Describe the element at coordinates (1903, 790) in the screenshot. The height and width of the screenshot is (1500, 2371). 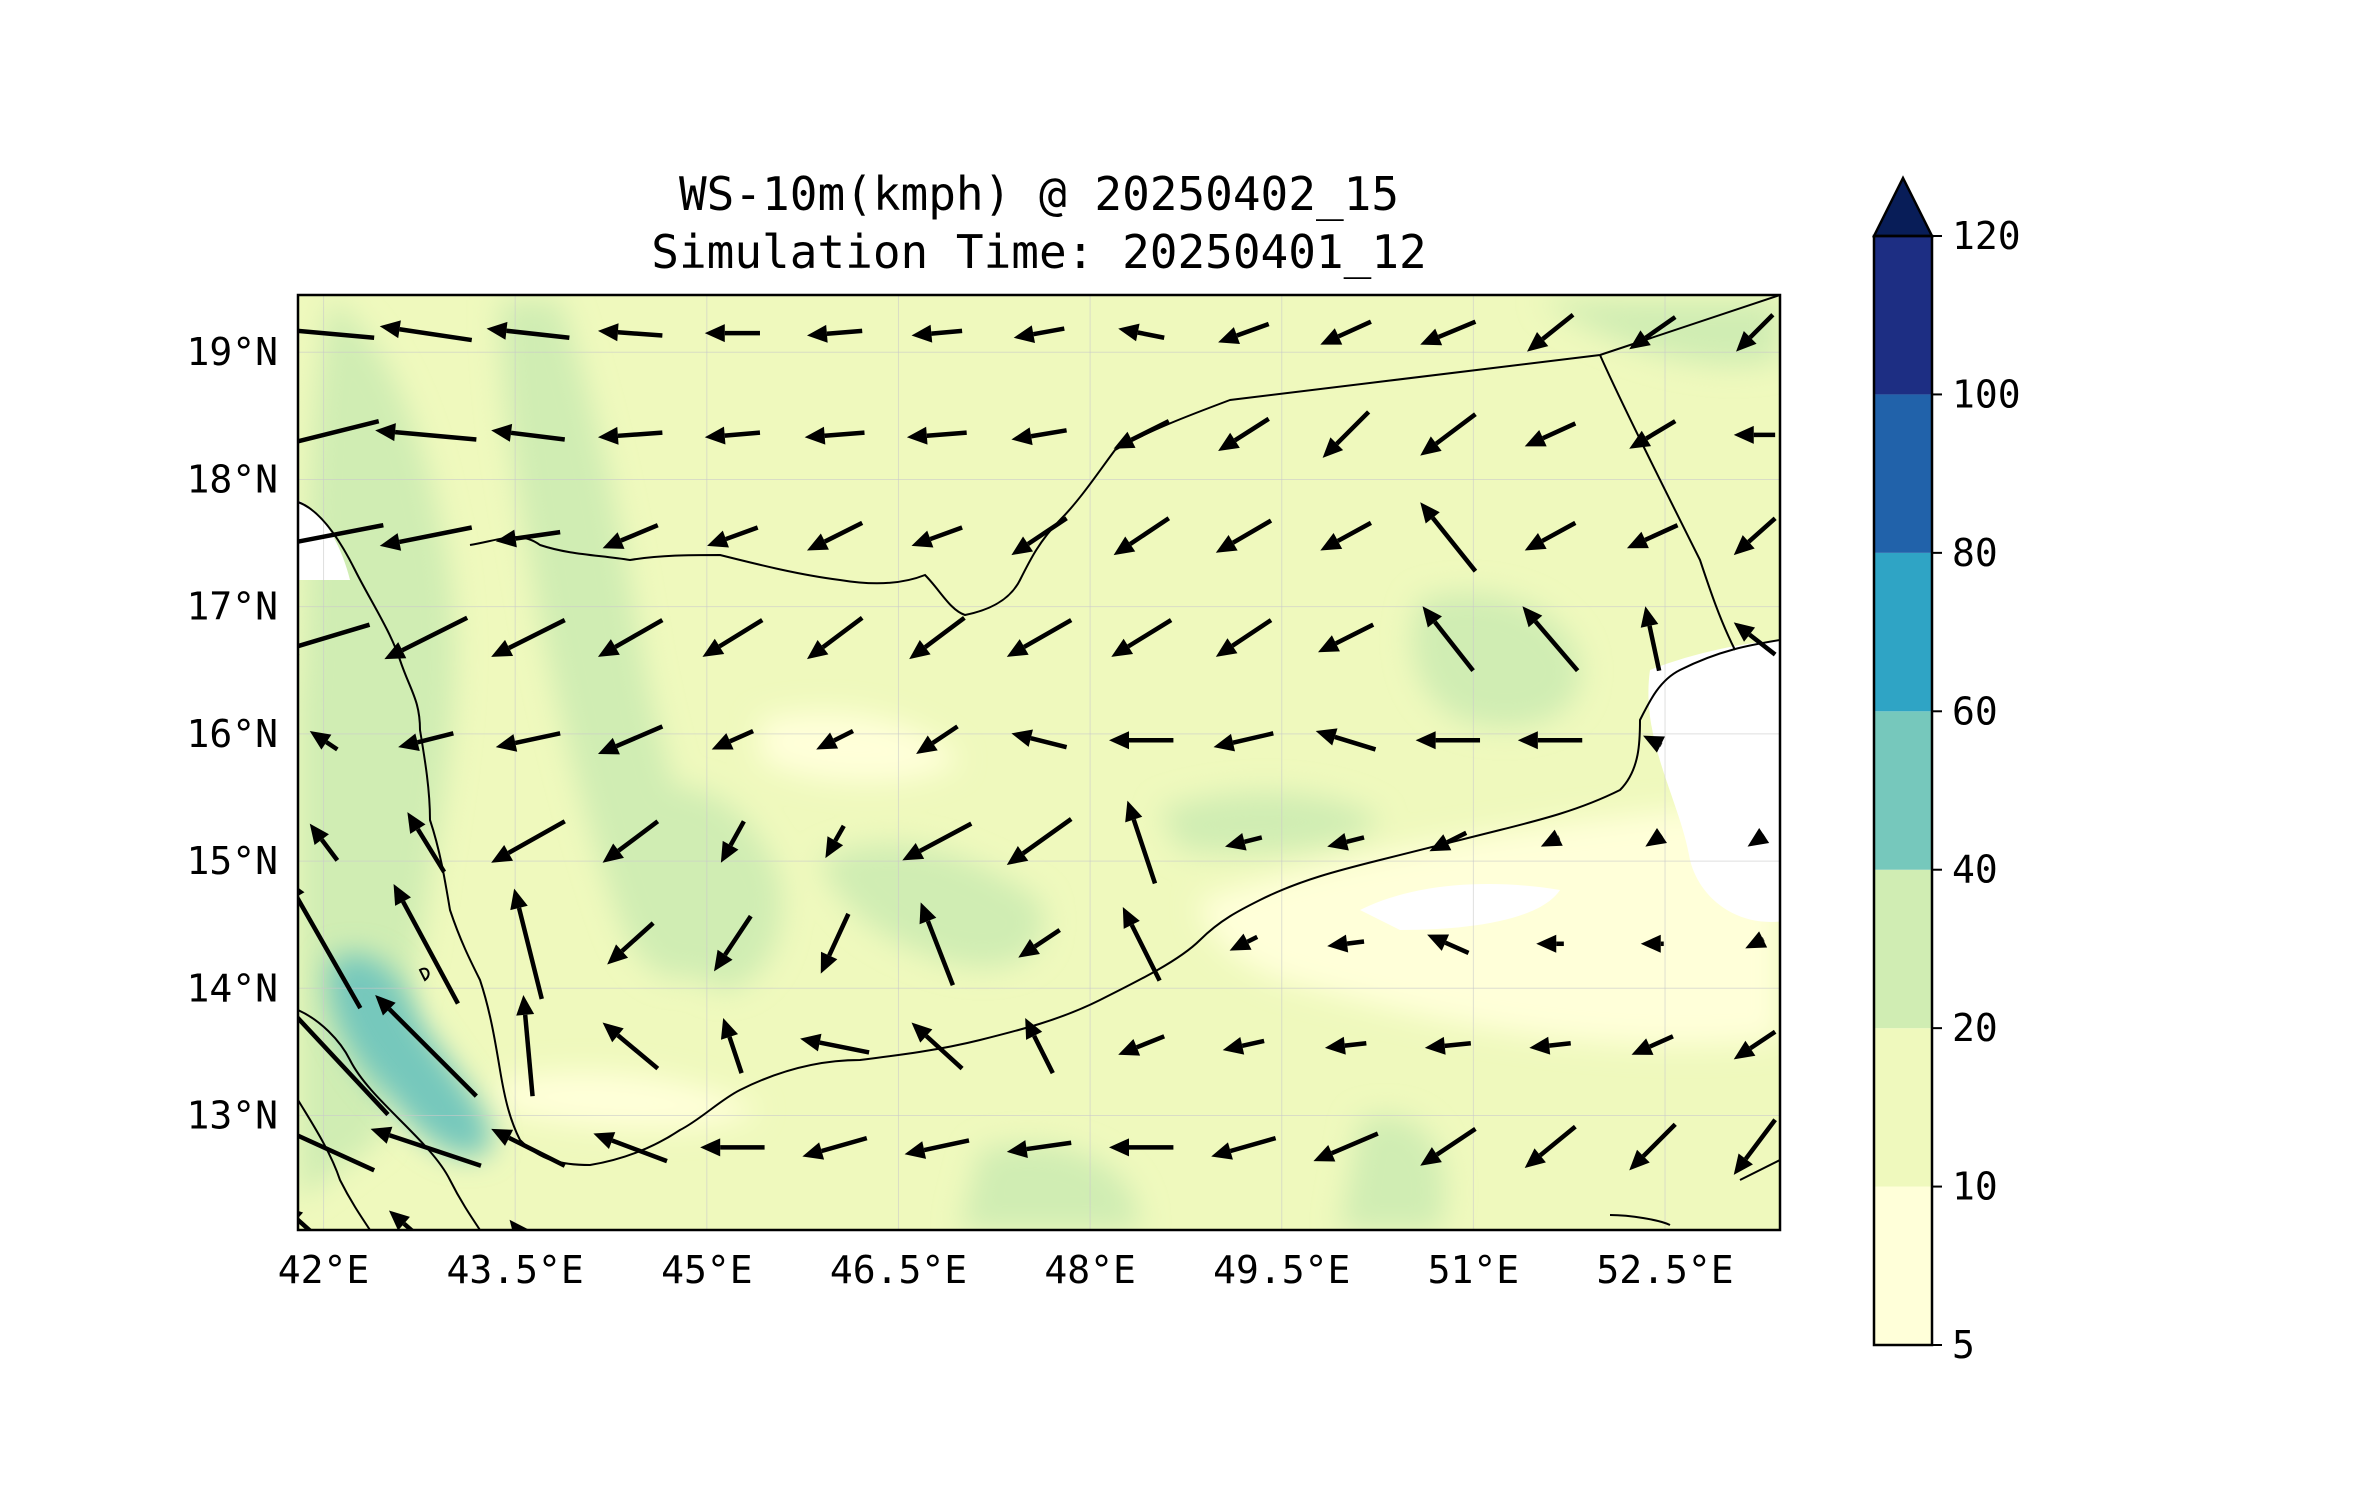
I see `colorbar-frame` at that location.